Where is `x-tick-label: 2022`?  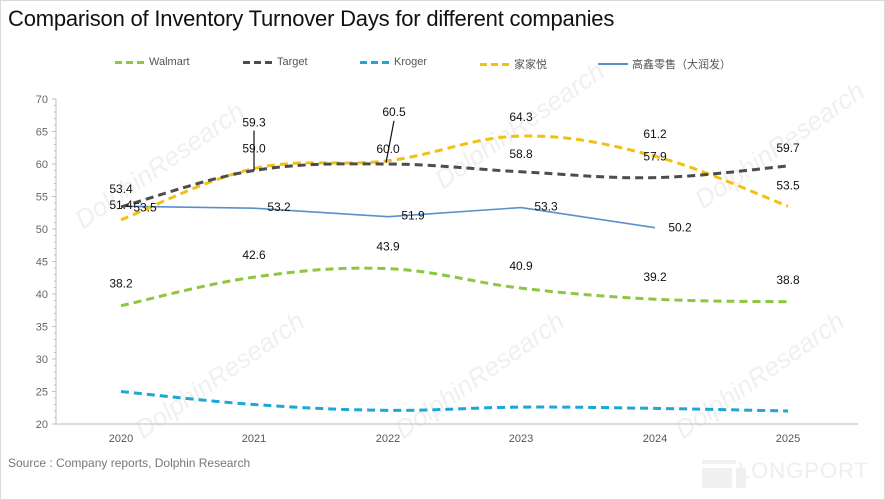
x-tick-label: 2022 is located at coordinates (388, 439).